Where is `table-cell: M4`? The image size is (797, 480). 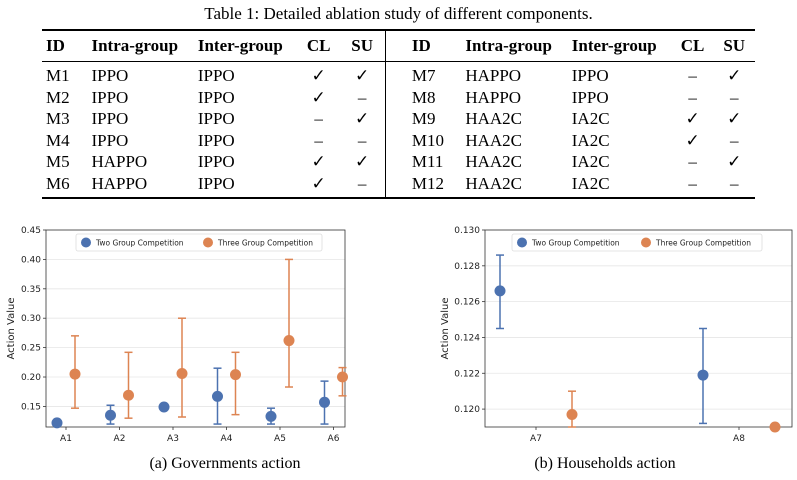 table-cell: M4 is located at coordinates (58, 140).